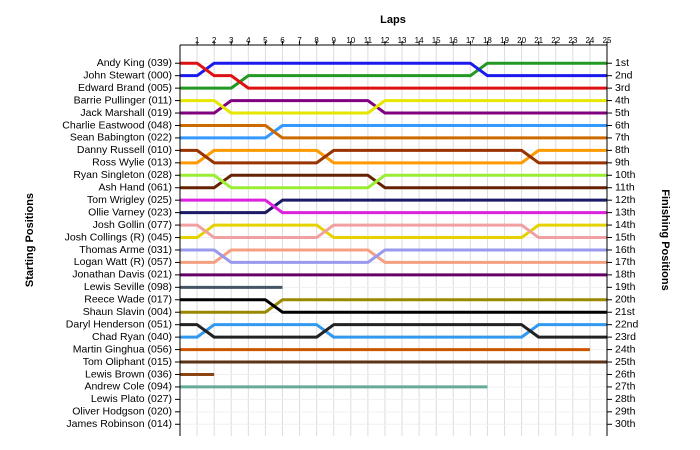  Describe the element at coordinates (622, 125) in the screenshot. I see `y2-tick-label: 6th` at that location.